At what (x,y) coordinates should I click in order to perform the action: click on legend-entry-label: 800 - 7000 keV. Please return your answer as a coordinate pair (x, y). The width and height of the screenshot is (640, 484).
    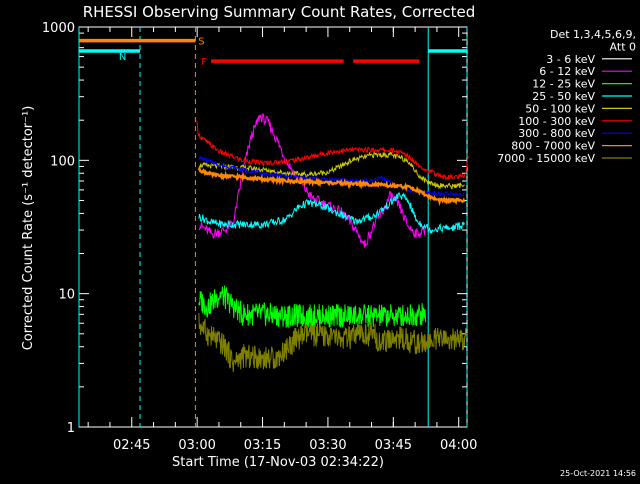
    Looking at the image, I should click on (553, 146).